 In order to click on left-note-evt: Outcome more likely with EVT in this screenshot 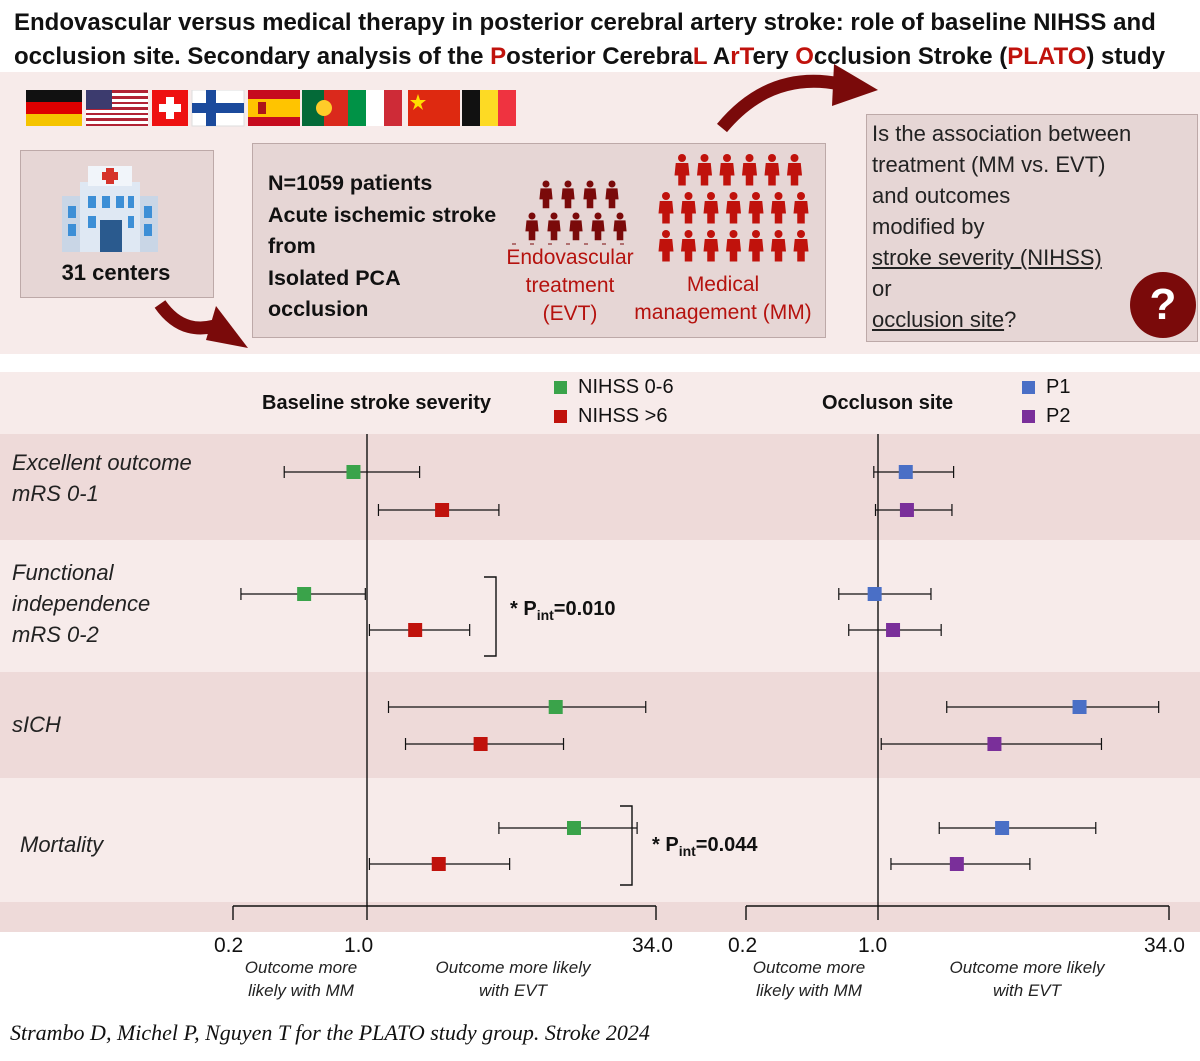, I will do `click(513, 979)`.